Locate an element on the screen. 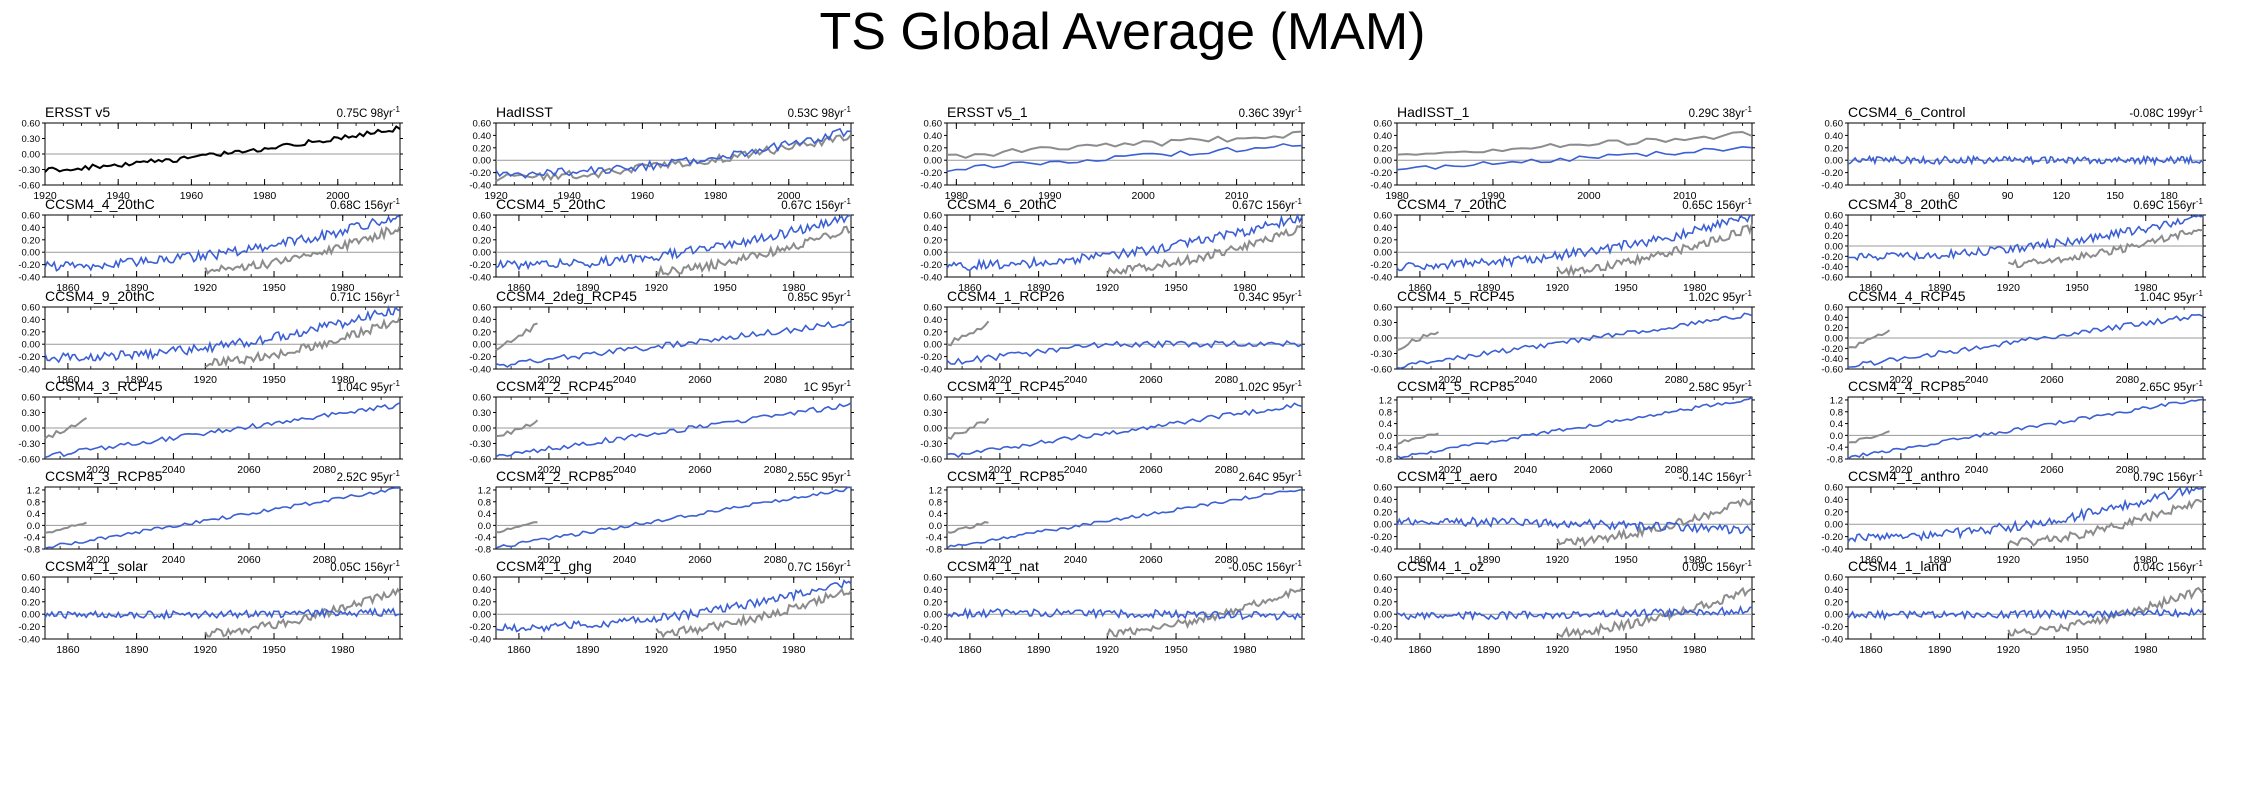 The image size is (2245, 793). panel-title: CCSM4_1_land is located at coordinates (1897, 566).